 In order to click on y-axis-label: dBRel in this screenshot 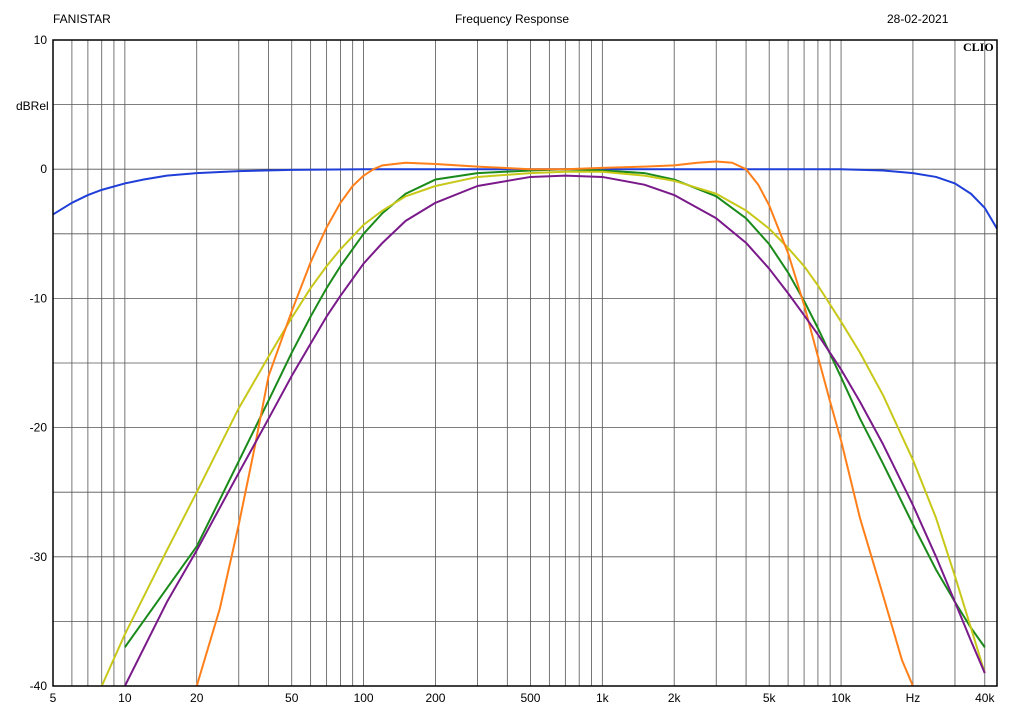, I will do `click(32, 106)`.